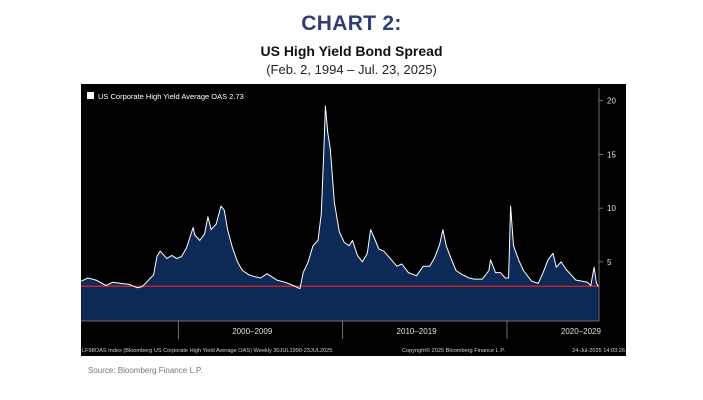 This screenshot has width=703, height=400. What do you see at coordinates (611, 154) in the screenshot?
I see `y-tick-label: 15` at bounding box center [611, 154].